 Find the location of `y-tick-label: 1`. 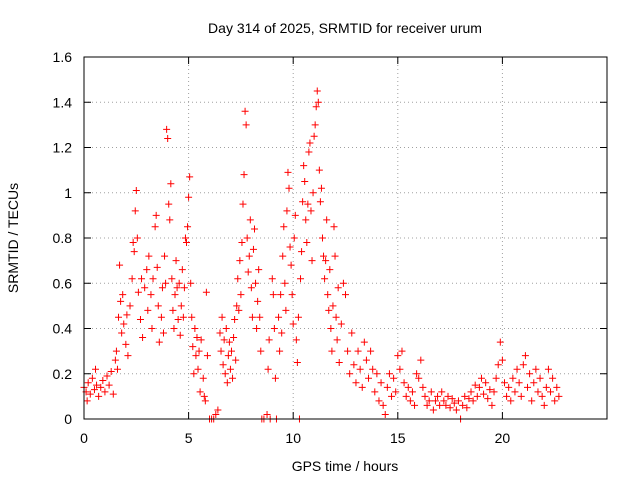

y-tick-label: 1 is located at coordinates (68, 193).